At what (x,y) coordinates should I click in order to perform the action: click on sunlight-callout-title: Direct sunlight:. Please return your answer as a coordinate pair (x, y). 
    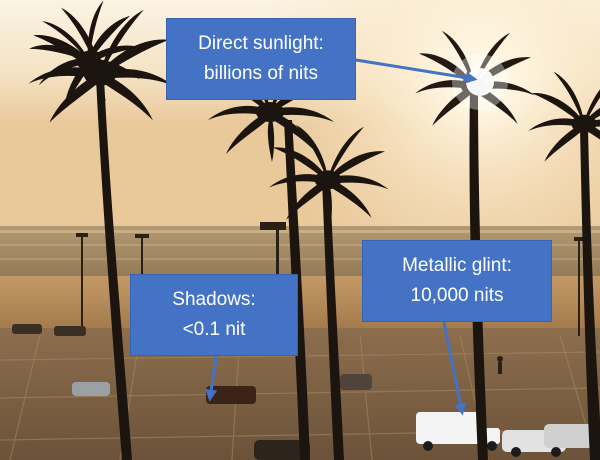
    Looking at the image, I should click on (261, 43).